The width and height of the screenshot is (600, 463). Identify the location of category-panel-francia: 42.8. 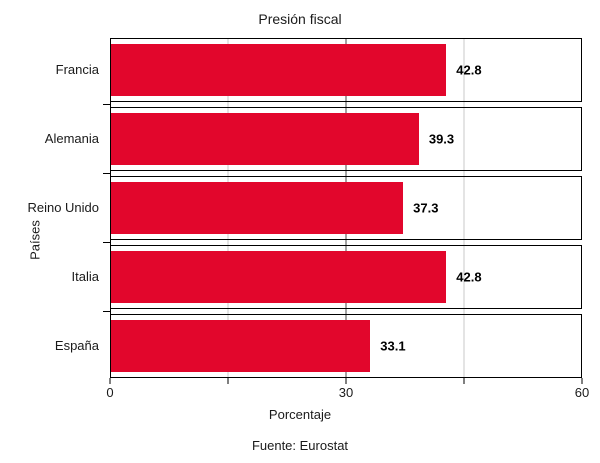
(346, 70).